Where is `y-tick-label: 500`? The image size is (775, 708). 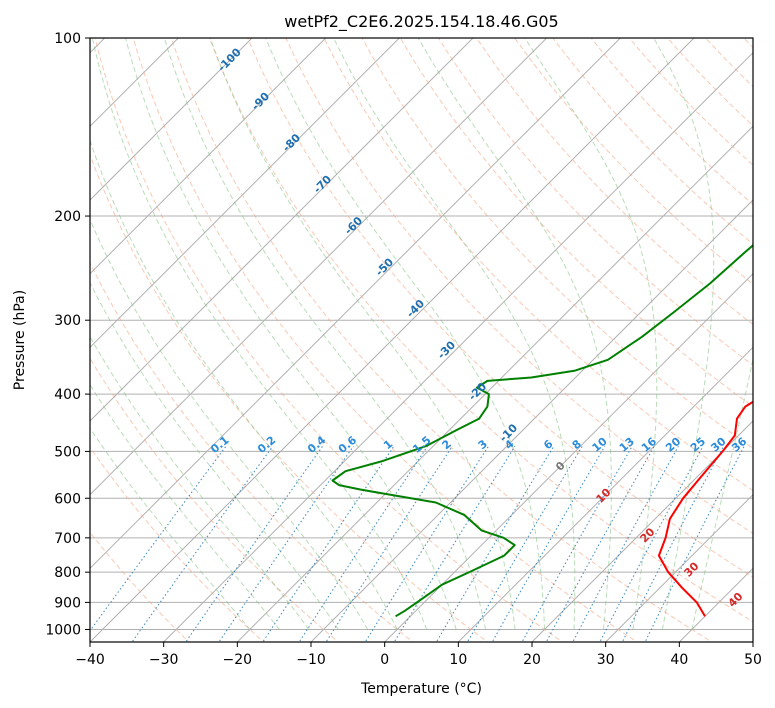
y-tick-label: 500 is located at coordinates (67, 452).